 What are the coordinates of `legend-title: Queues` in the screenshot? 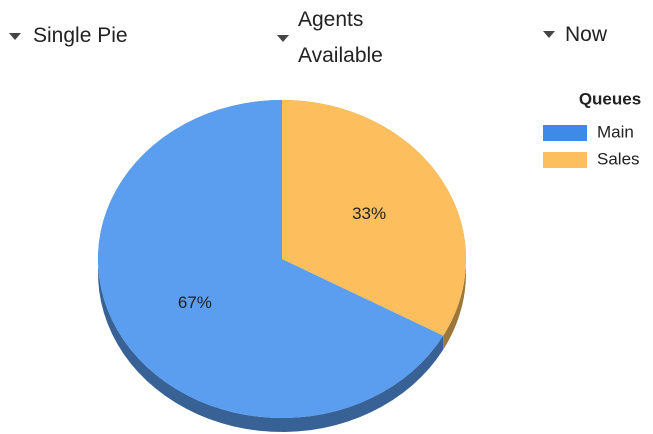 It's located at (610, 98).